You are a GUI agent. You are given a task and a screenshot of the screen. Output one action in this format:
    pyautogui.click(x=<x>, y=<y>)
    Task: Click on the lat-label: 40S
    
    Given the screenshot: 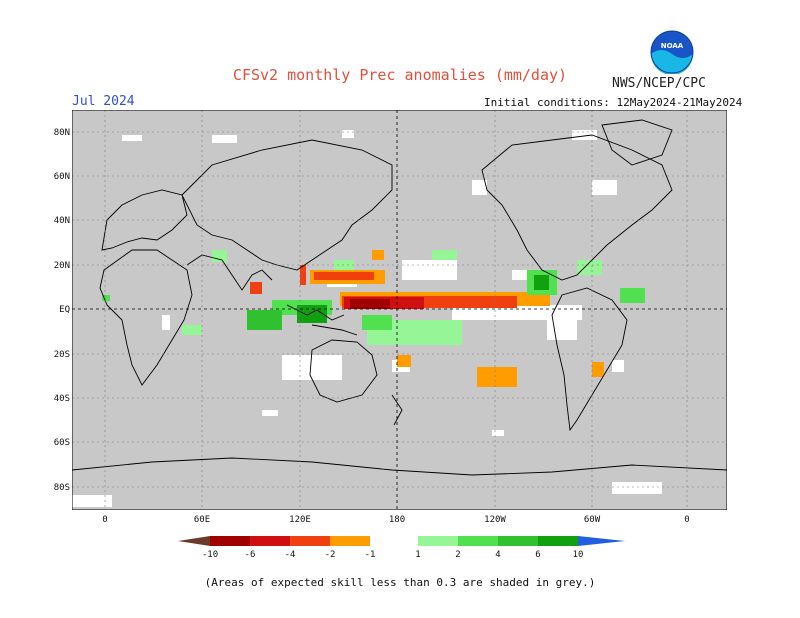 What is the action you would take?
    pyautogui.click(x=62, y=399)
    